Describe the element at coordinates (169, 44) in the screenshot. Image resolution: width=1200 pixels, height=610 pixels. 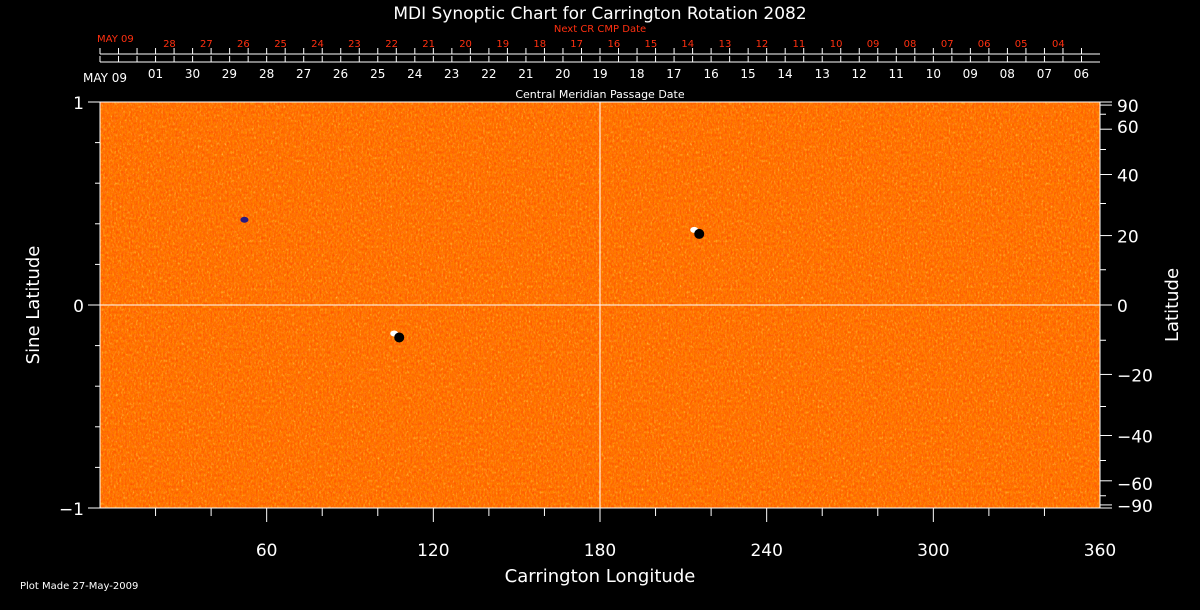
I see `next-cr-date-0: 28` at that location.